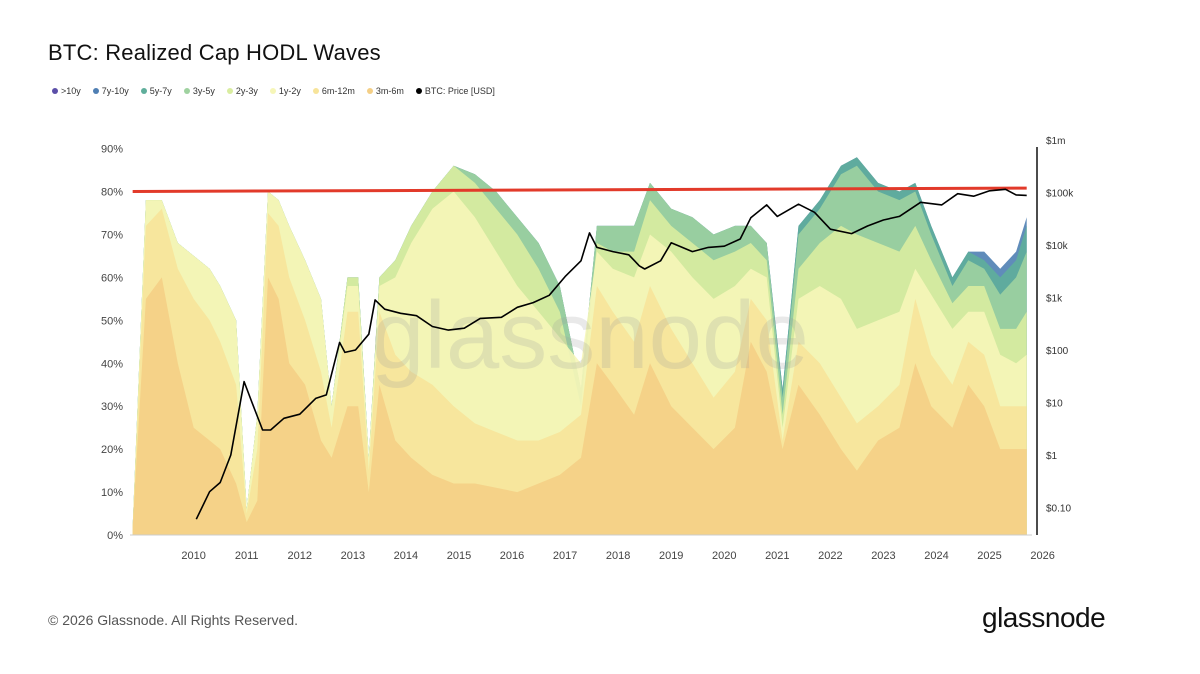 This screenshot has height=674, width=1200. I want to click on x-tick-label: 2015, so click(459, 556).